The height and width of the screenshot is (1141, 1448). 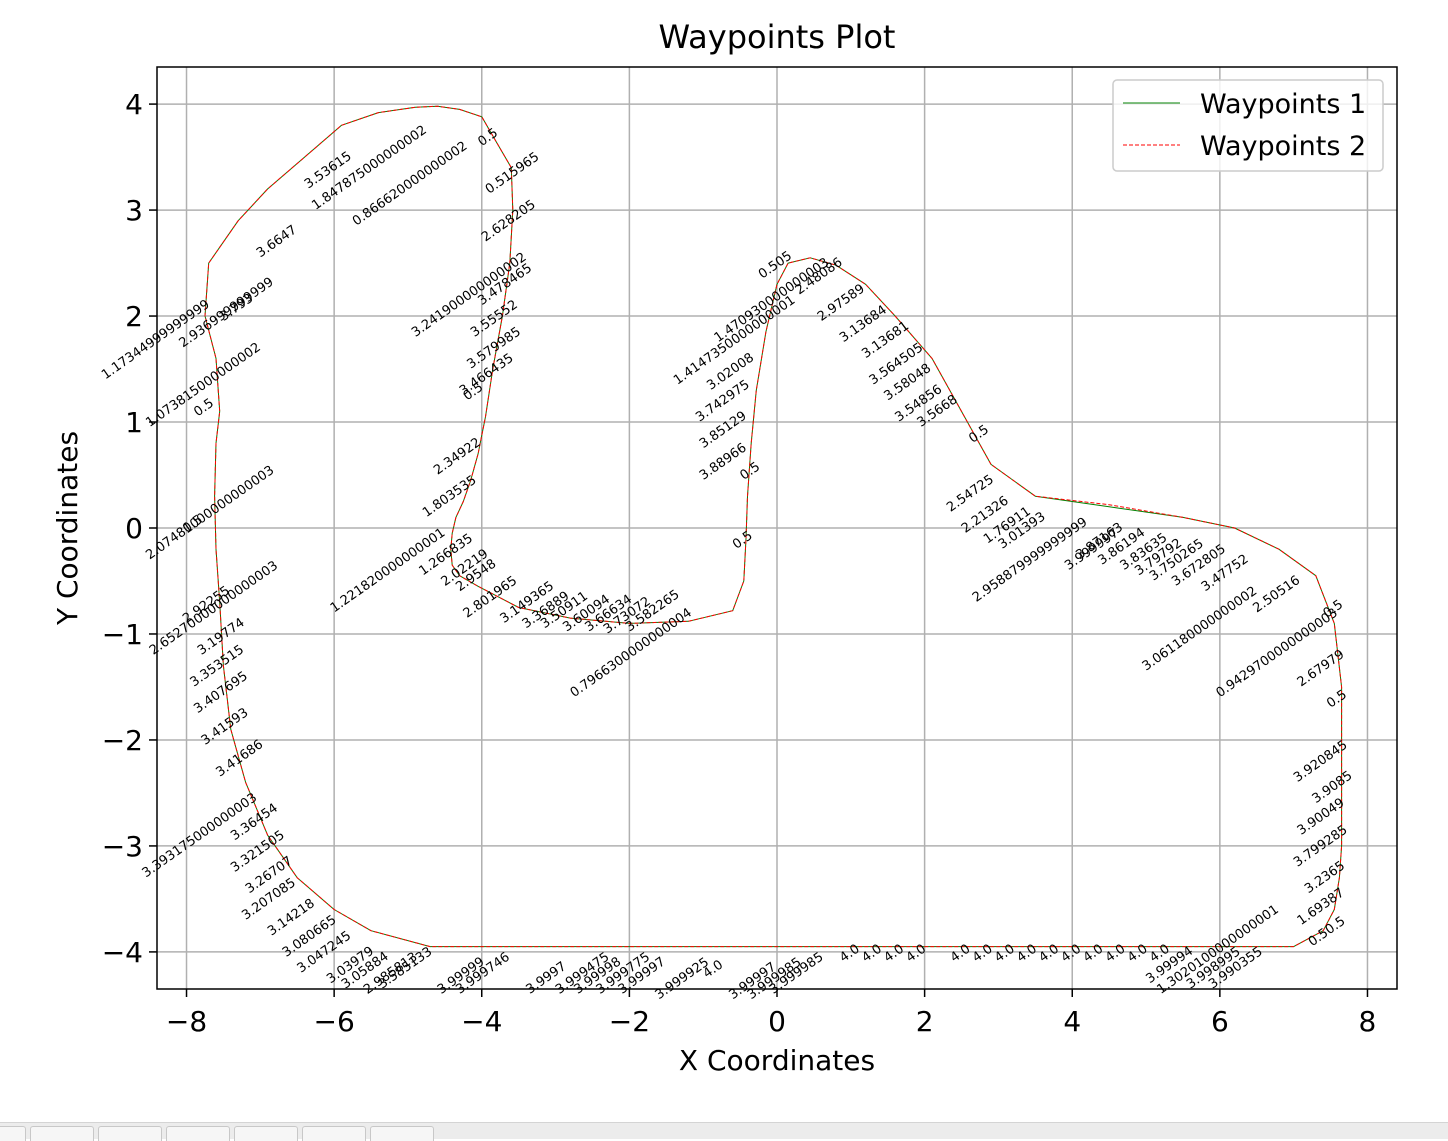 I want to click on y-tick-label: −1, so click(x=122, y=634).